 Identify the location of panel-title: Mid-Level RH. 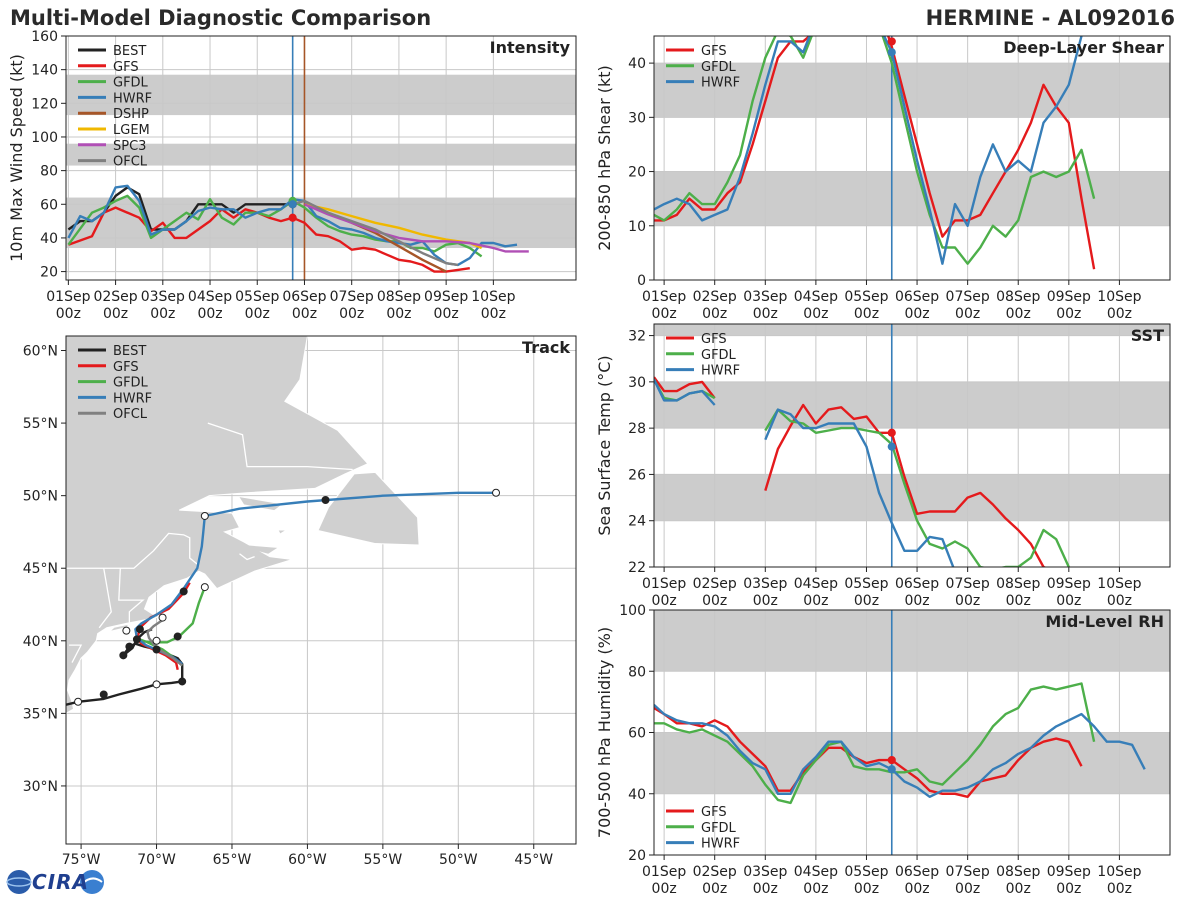
(1104, 621).